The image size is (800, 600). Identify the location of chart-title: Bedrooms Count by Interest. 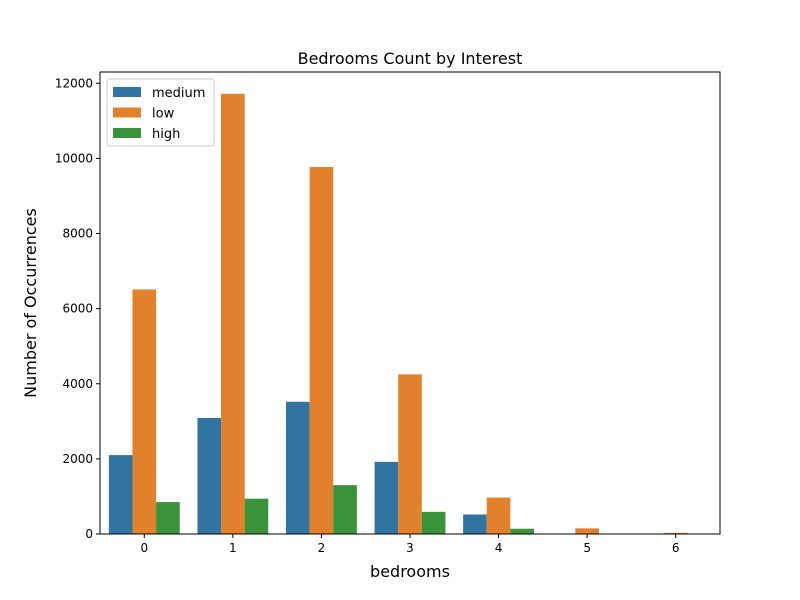
(410, 58).